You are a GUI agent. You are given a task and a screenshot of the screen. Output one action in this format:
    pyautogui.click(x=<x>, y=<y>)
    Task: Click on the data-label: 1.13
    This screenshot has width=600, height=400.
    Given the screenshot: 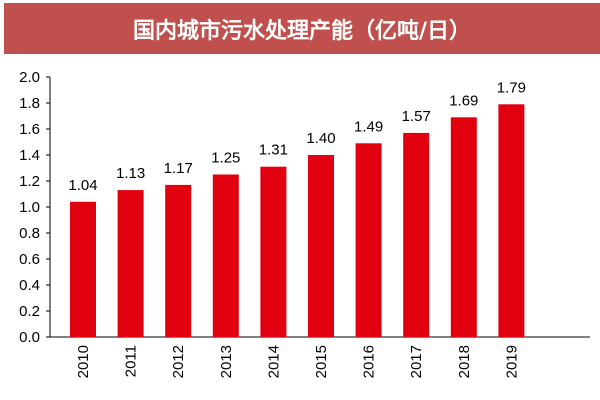 What is the action you would take?
    pyautogui.click(x=130, y=173)
    